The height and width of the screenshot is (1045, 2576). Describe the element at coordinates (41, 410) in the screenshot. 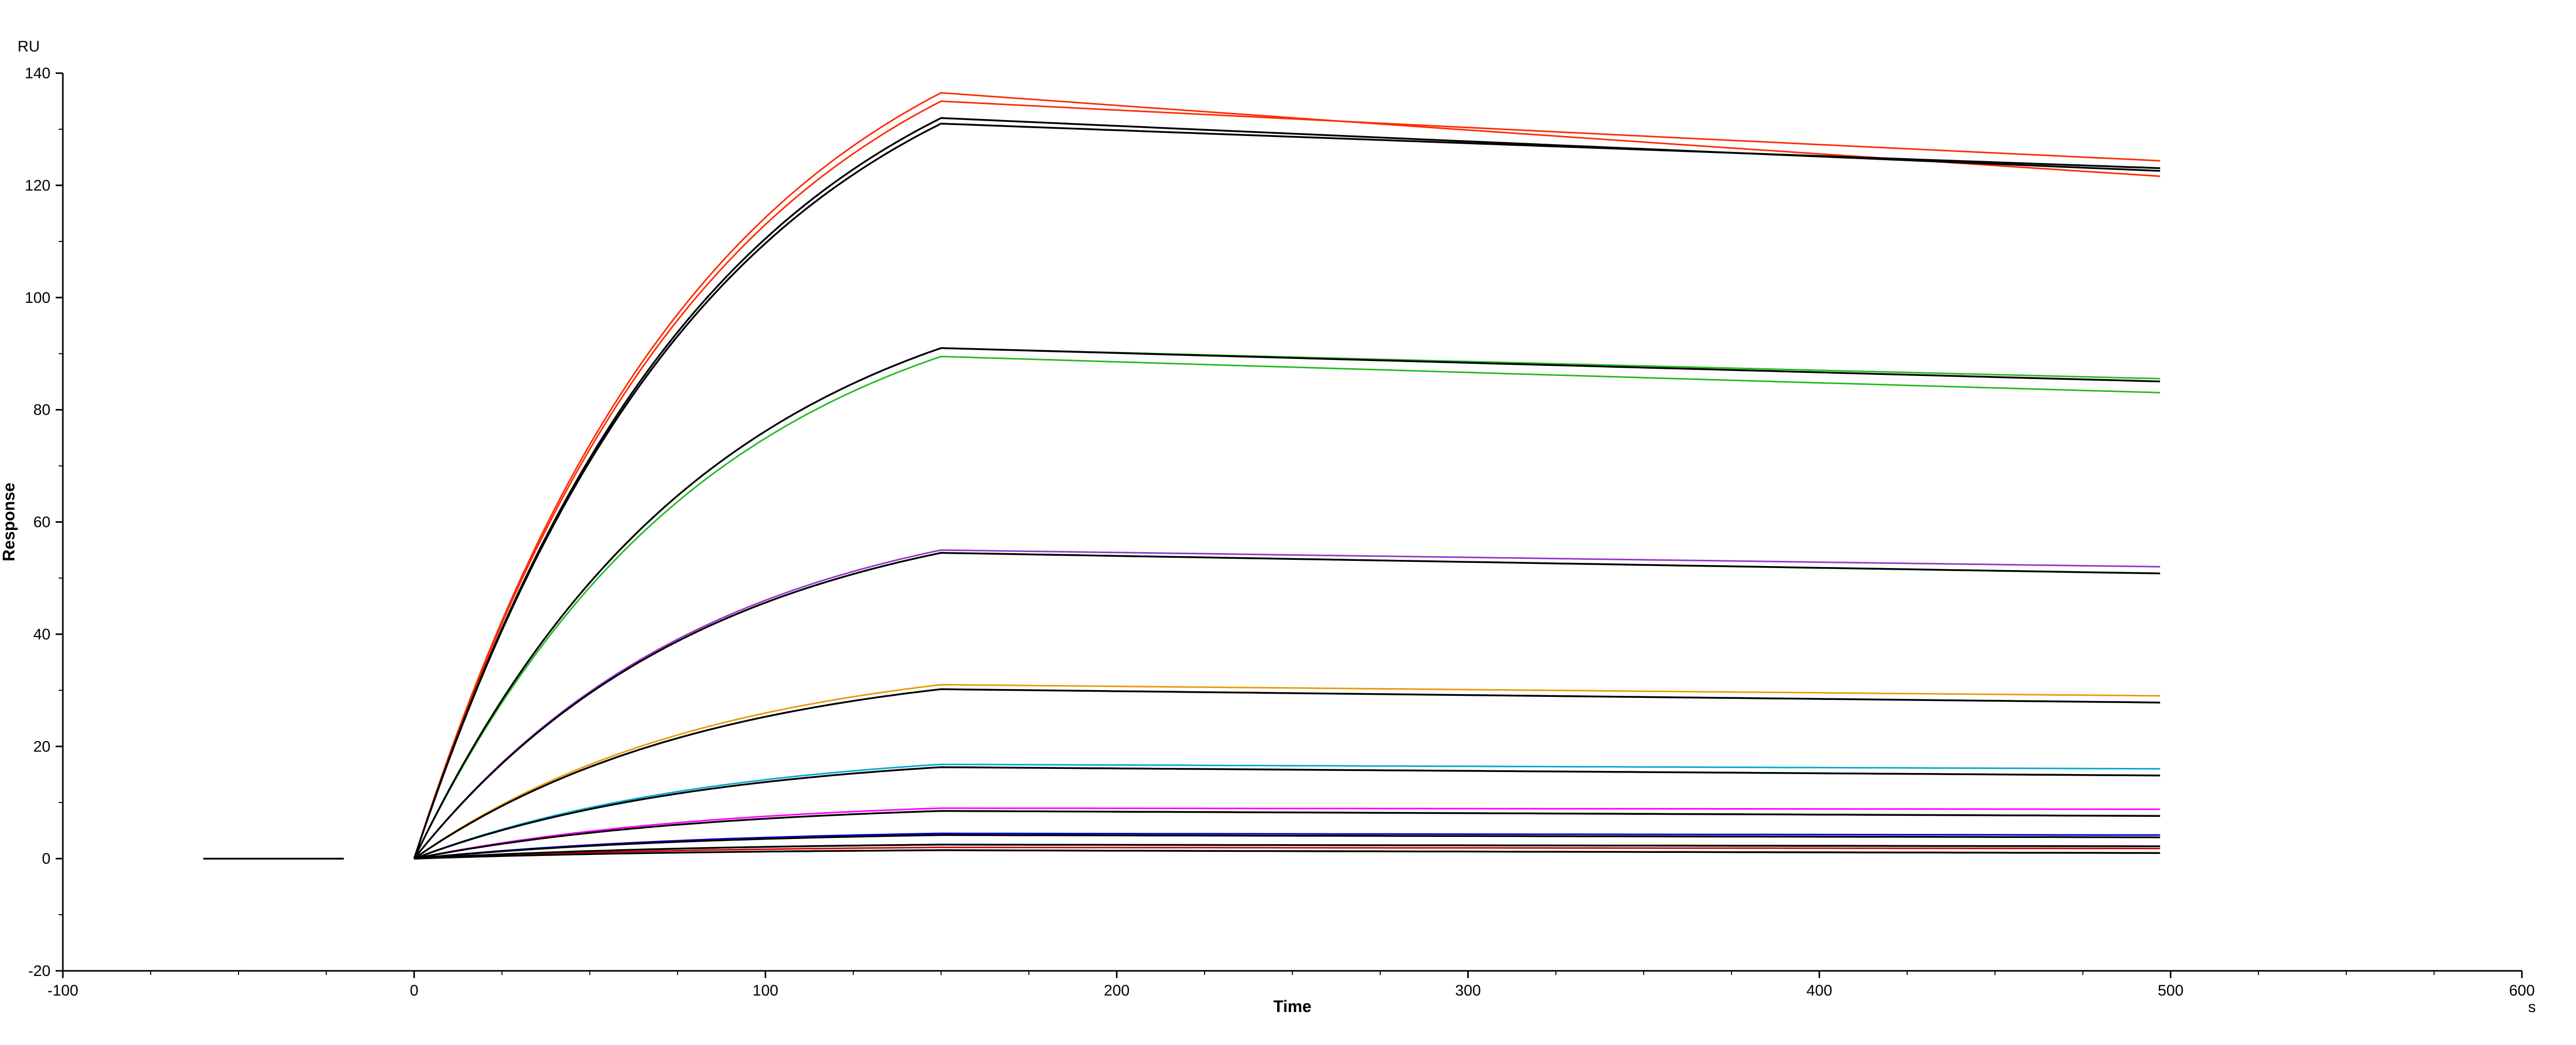

I see `y-tick-label: 80` at that location.